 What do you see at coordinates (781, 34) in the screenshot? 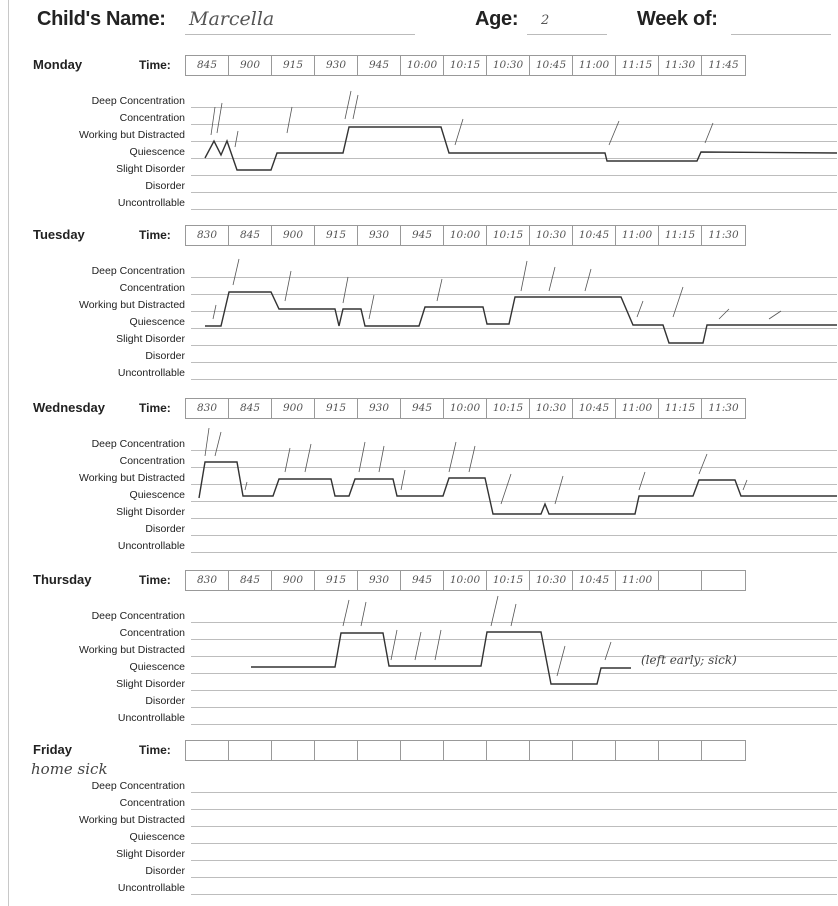
I see `week-of-line` at bounding box center [781, 34].